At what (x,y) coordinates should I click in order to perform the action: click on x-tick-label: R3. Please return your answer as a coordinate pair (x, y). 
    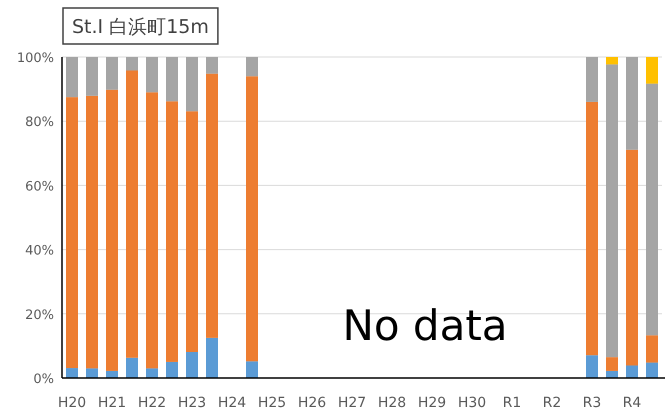
    Looking at the image, I should click on (592, 403).